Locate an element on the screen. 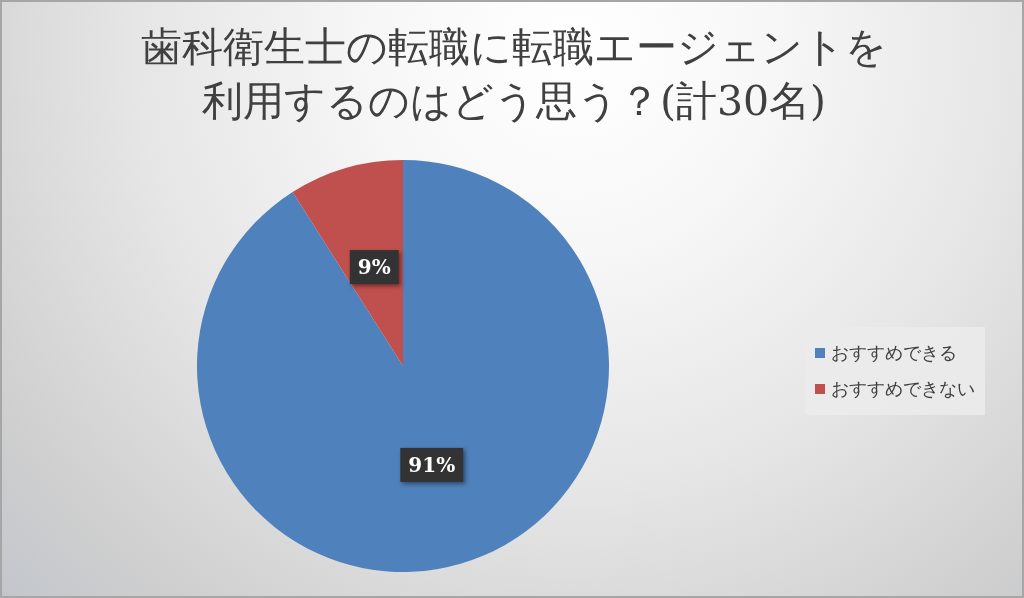 The width and height of the screenshot is (1024, 598). data-label: 91% is located at coordinates (432, 464).